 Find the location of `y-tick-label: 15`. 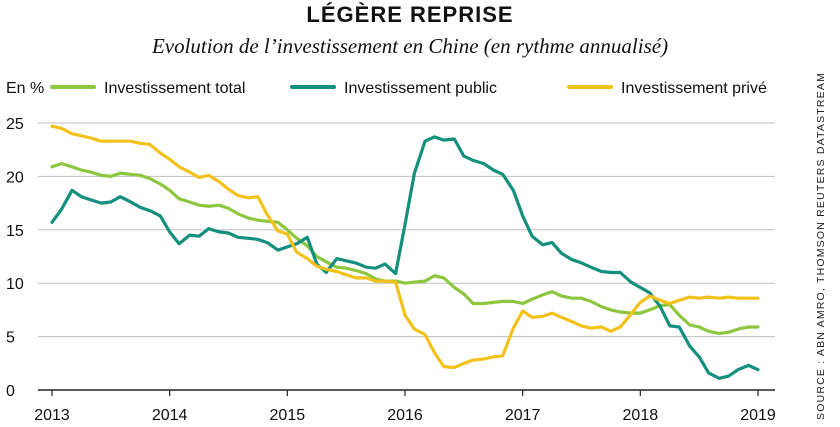

y-tick-label: 15 is located at coordinates (15, 231).